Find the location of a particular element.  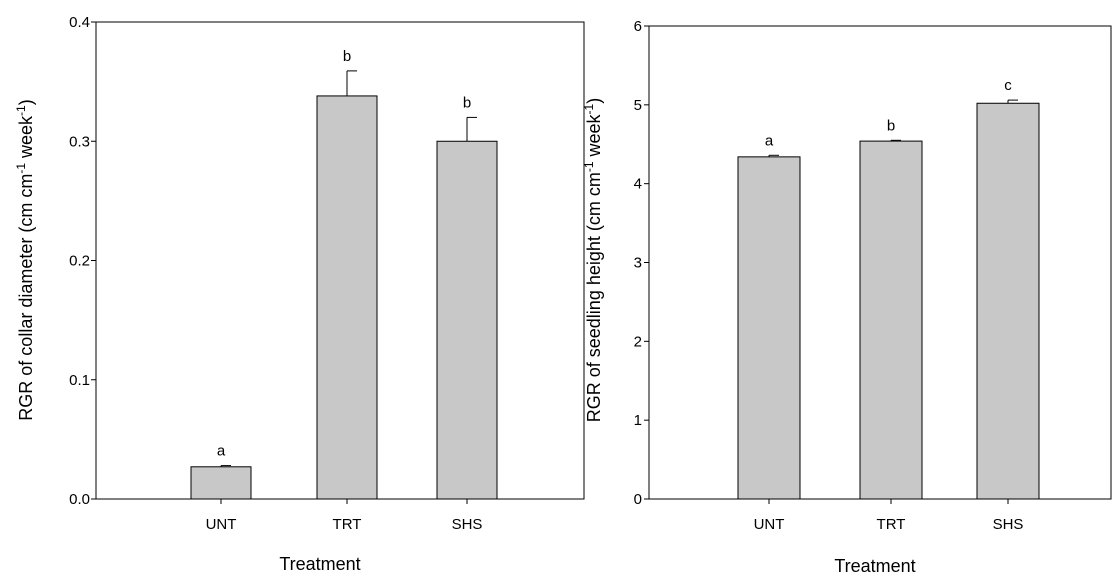

significance-letter: c is located at coordinates (1008, 85).